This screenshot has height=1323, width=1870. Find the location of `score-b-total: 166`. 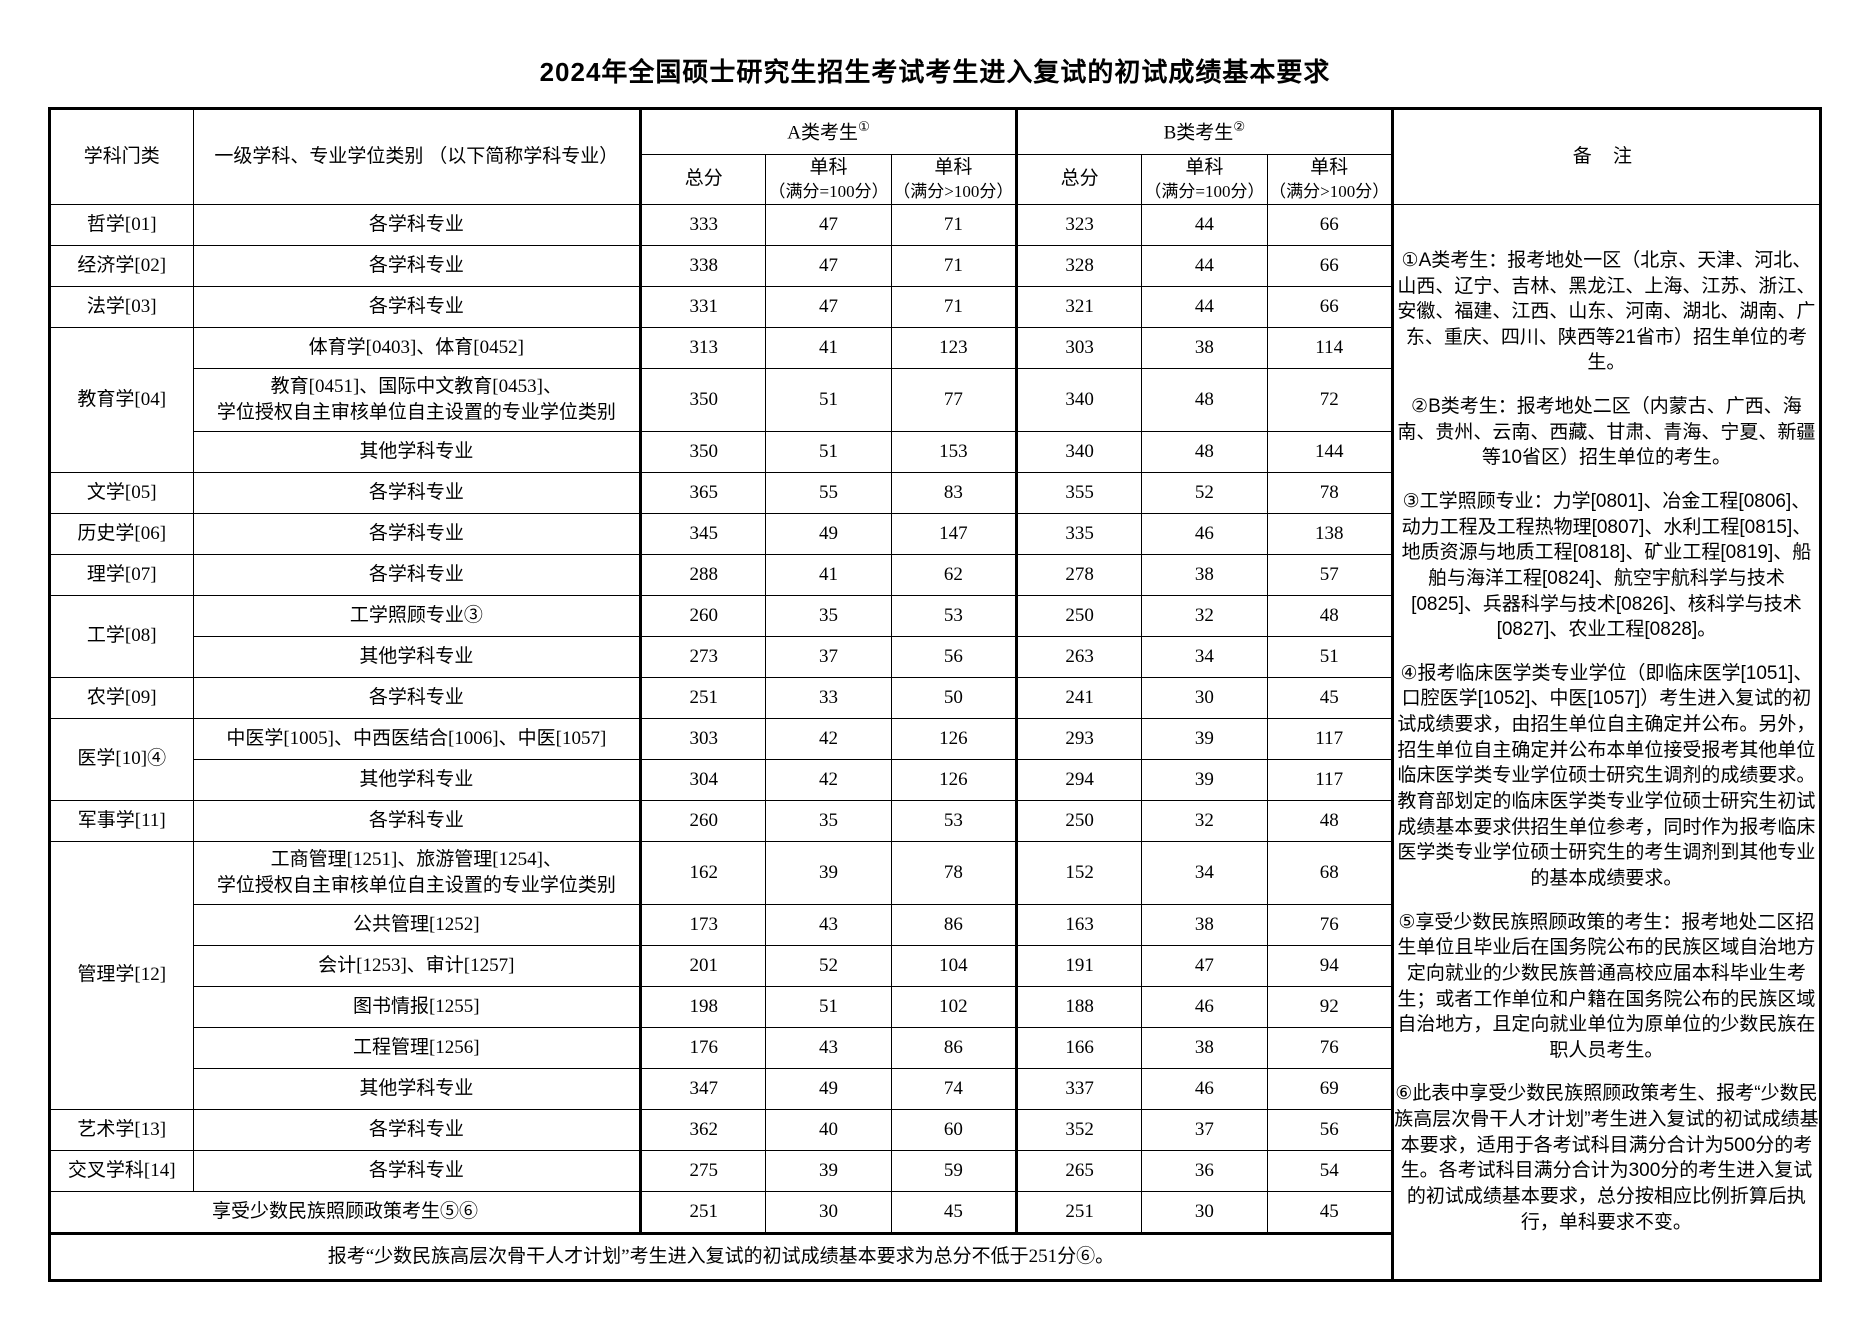

score-b-total: 166 is located at coordinates (1079, 1047).